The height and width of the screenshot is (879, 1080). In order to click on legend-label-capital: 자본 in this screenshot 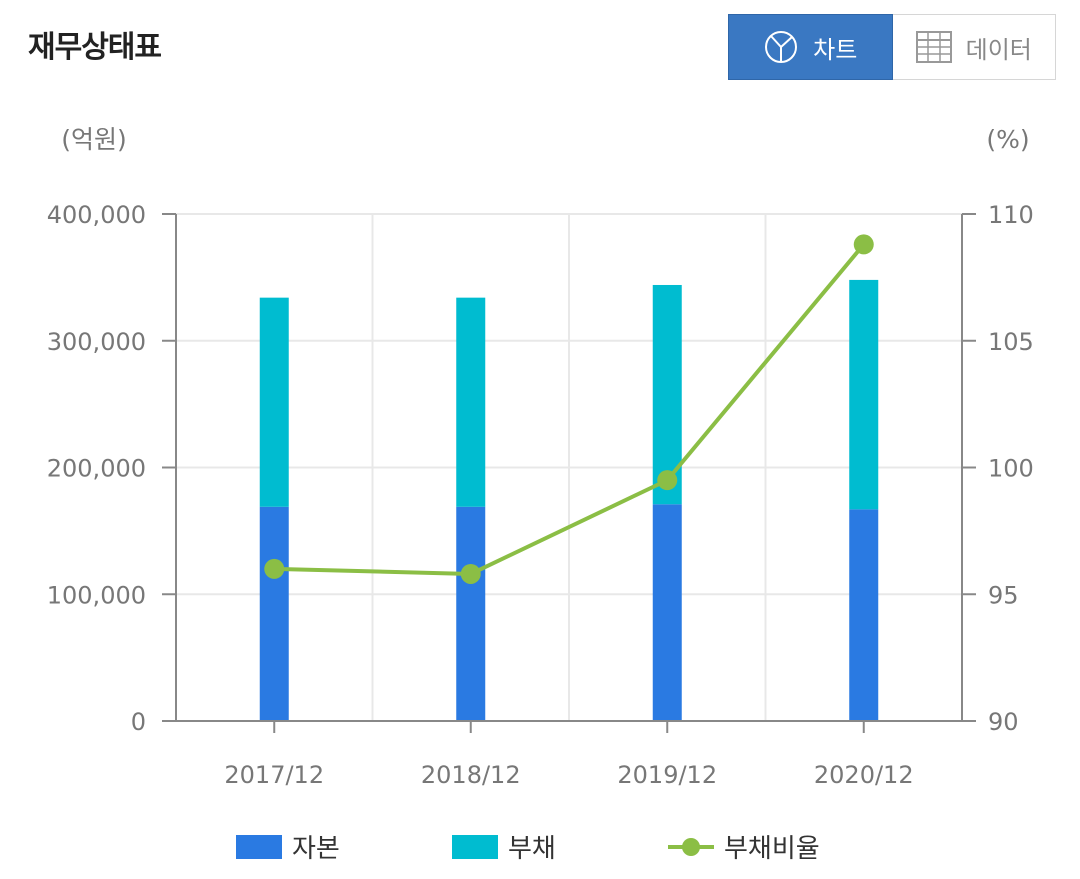, I will do `click(316, 849)`.